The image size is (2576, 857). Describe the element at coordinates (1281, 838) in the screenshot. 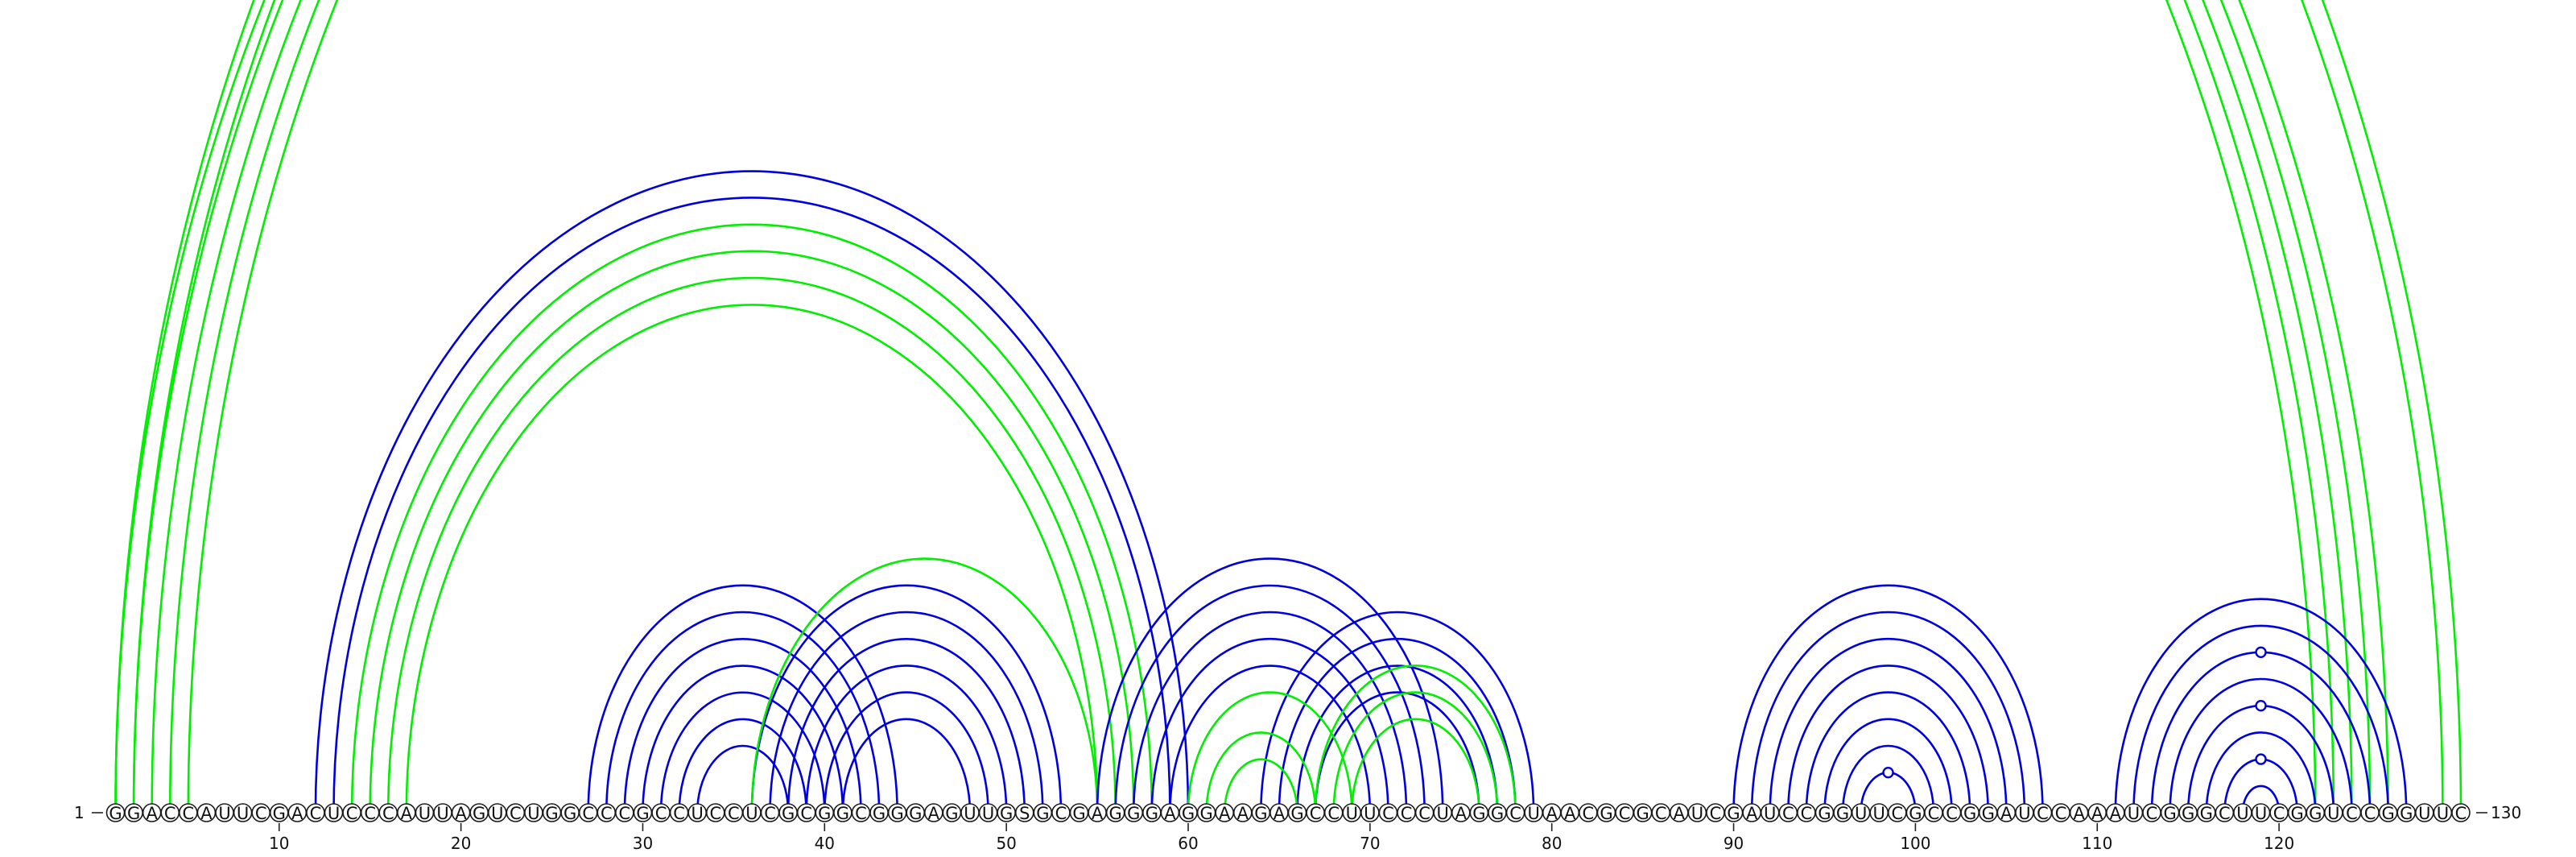

I see `ticks-layer: 10 20 30 40 50 60 70 80 90 100 110 120` at that location.